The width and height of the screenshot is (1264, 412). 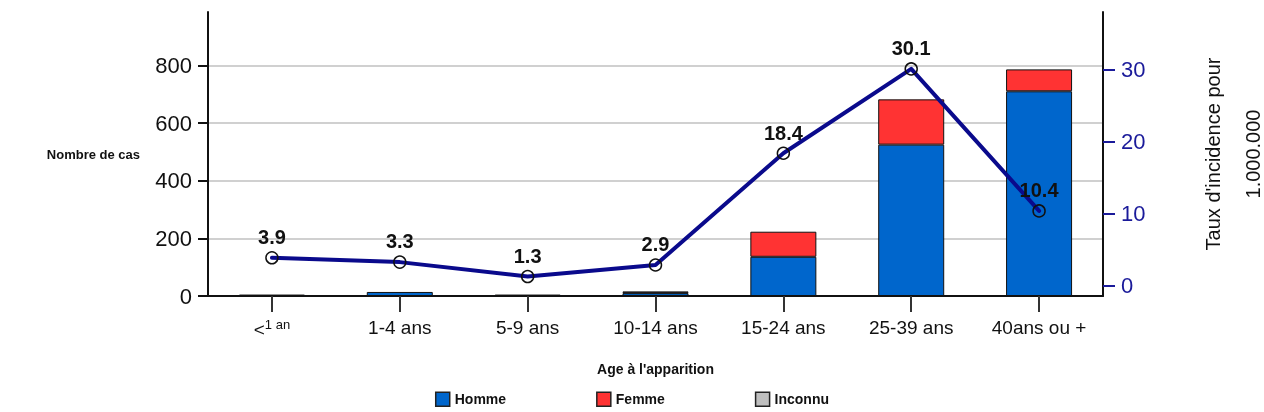 I want to click on y2-tick-label: 10, so click(x=1133, y=214).